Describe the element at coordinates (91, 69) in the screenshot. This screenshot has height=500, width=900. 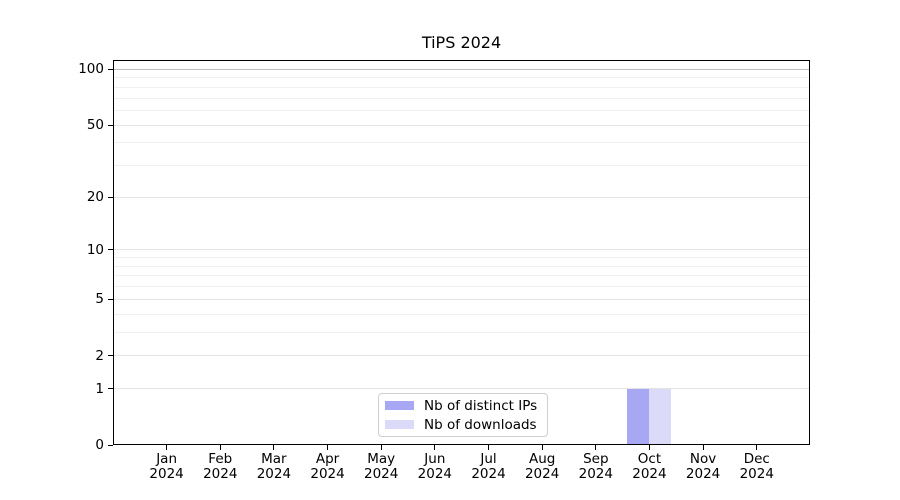
I see `y-tick-label: 100` at that location.